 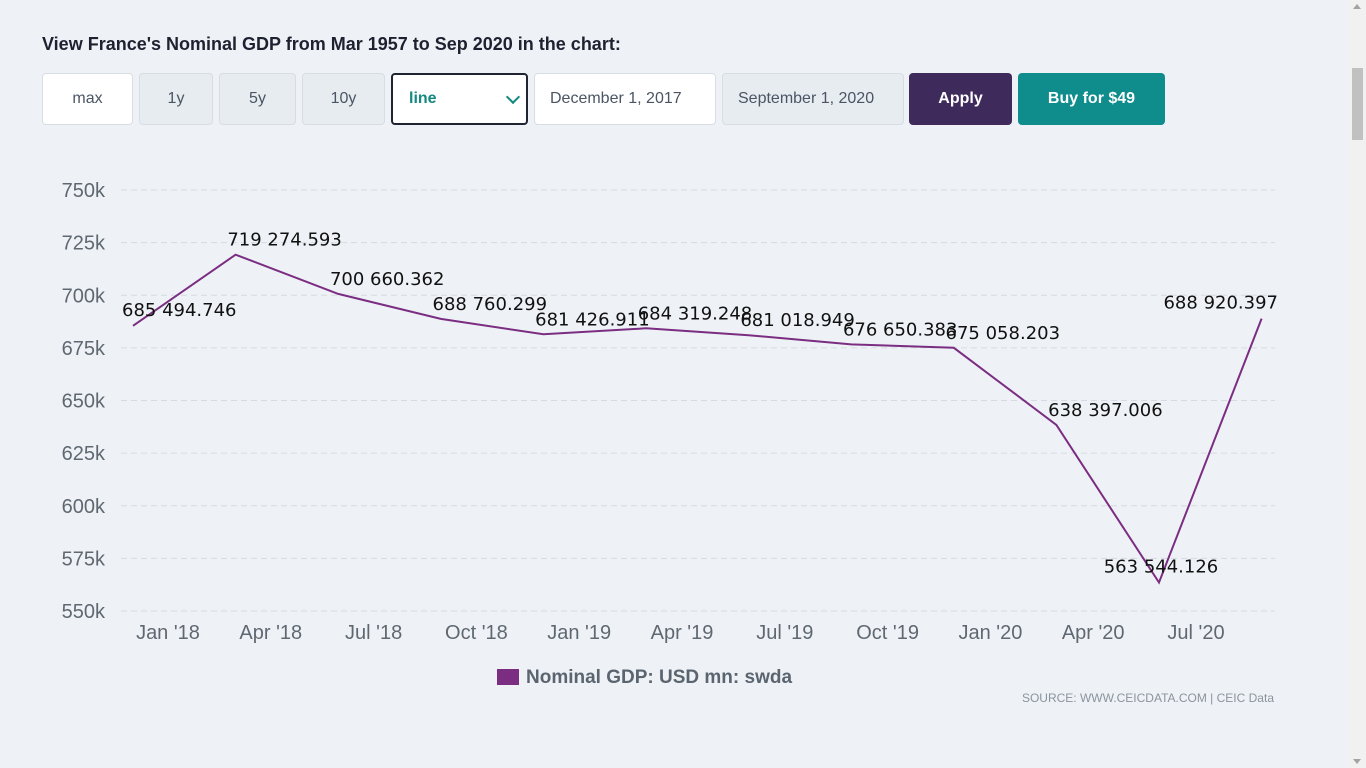 I want to click on x-tick-label: Jul '18, so click(x=373, y=633).